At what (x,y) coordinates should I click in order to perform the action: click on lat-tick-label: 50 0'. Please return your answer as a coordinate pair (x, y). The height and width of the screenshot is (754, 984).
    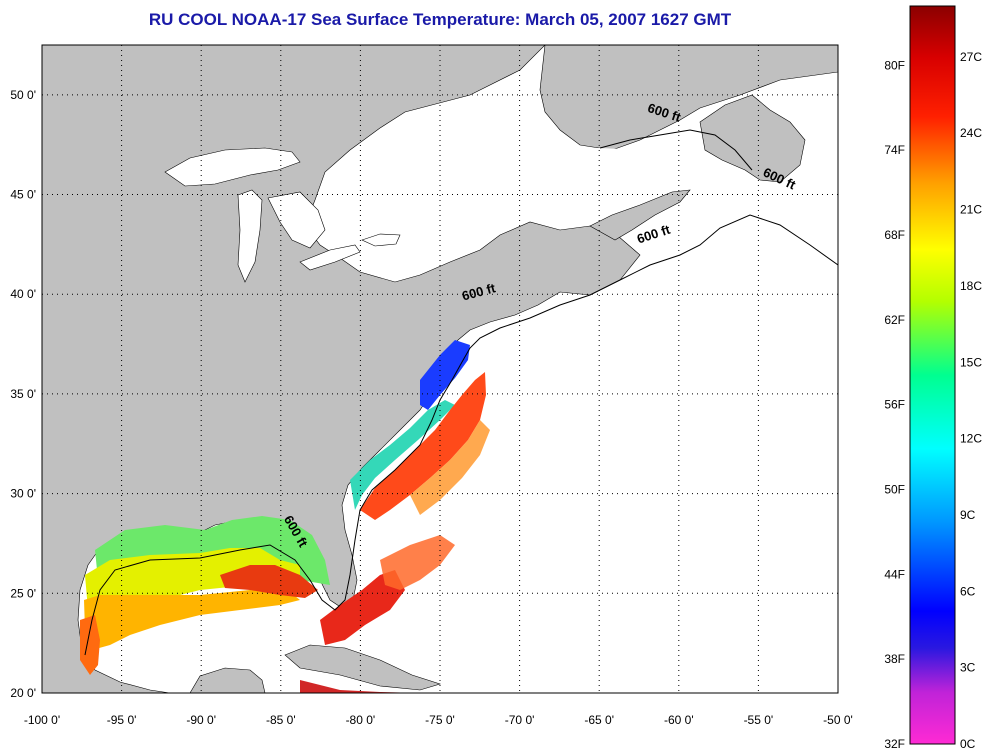
    Looking at the image, I should click on (23, 95).